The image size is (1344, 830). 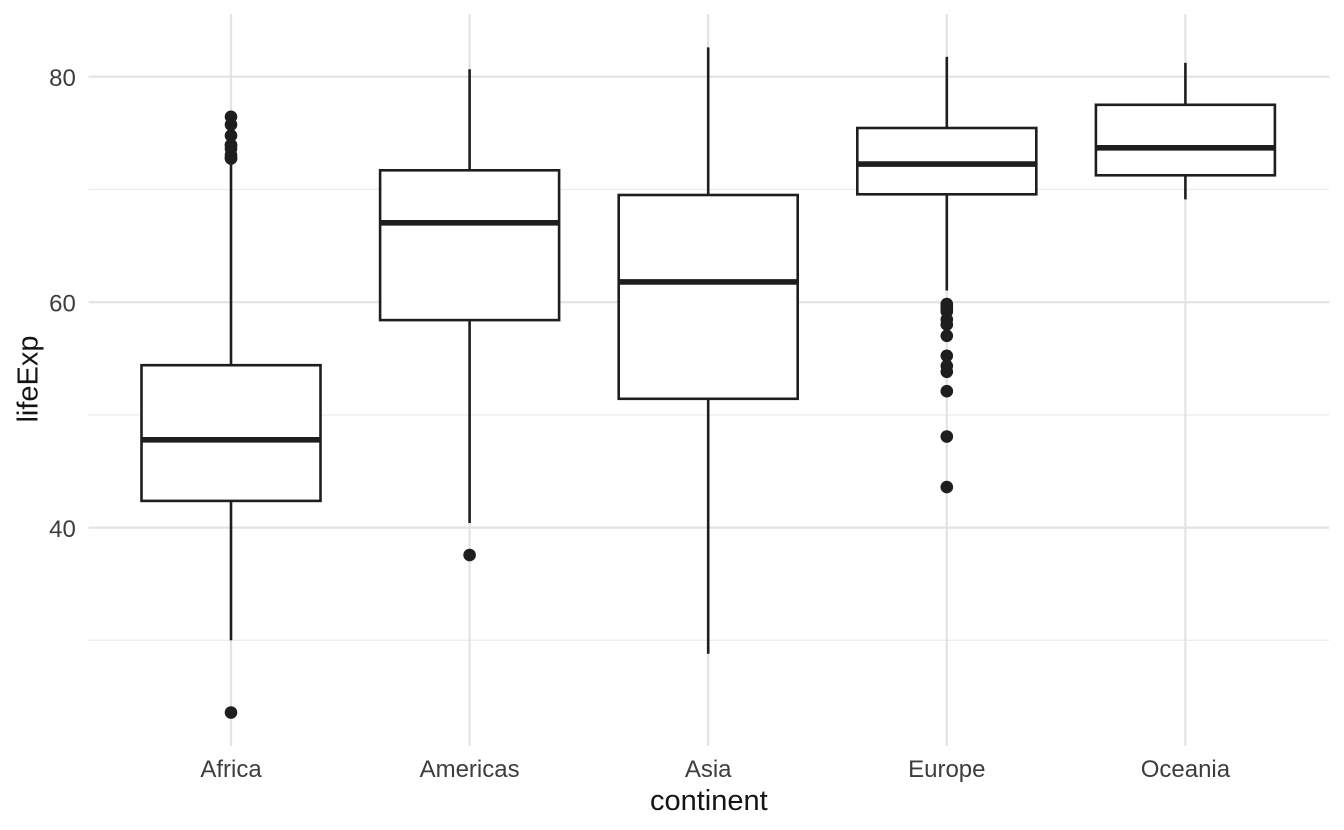 What do you see at coordinates (231, 769) in the screenshot?
I see `svg-text: Africa` at bounding box center [231, 769].